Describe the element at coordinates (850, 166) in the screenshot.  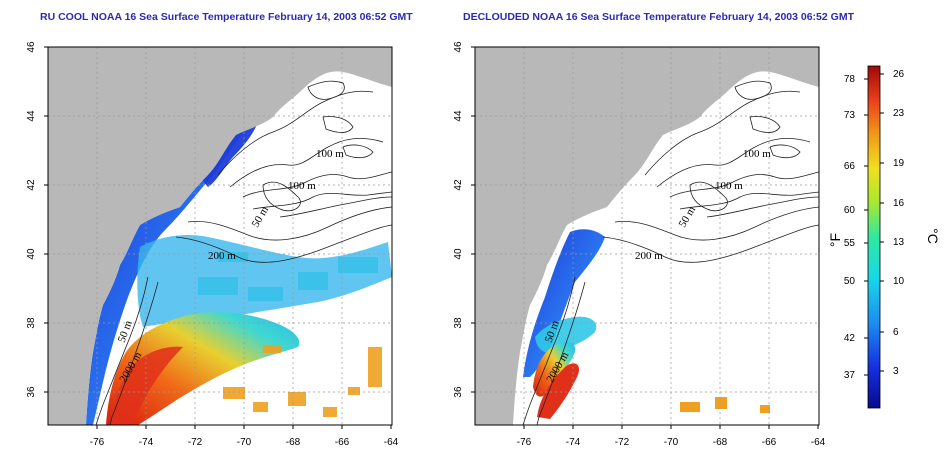
I see `fahrenheit-tick-label: 66` at that location.